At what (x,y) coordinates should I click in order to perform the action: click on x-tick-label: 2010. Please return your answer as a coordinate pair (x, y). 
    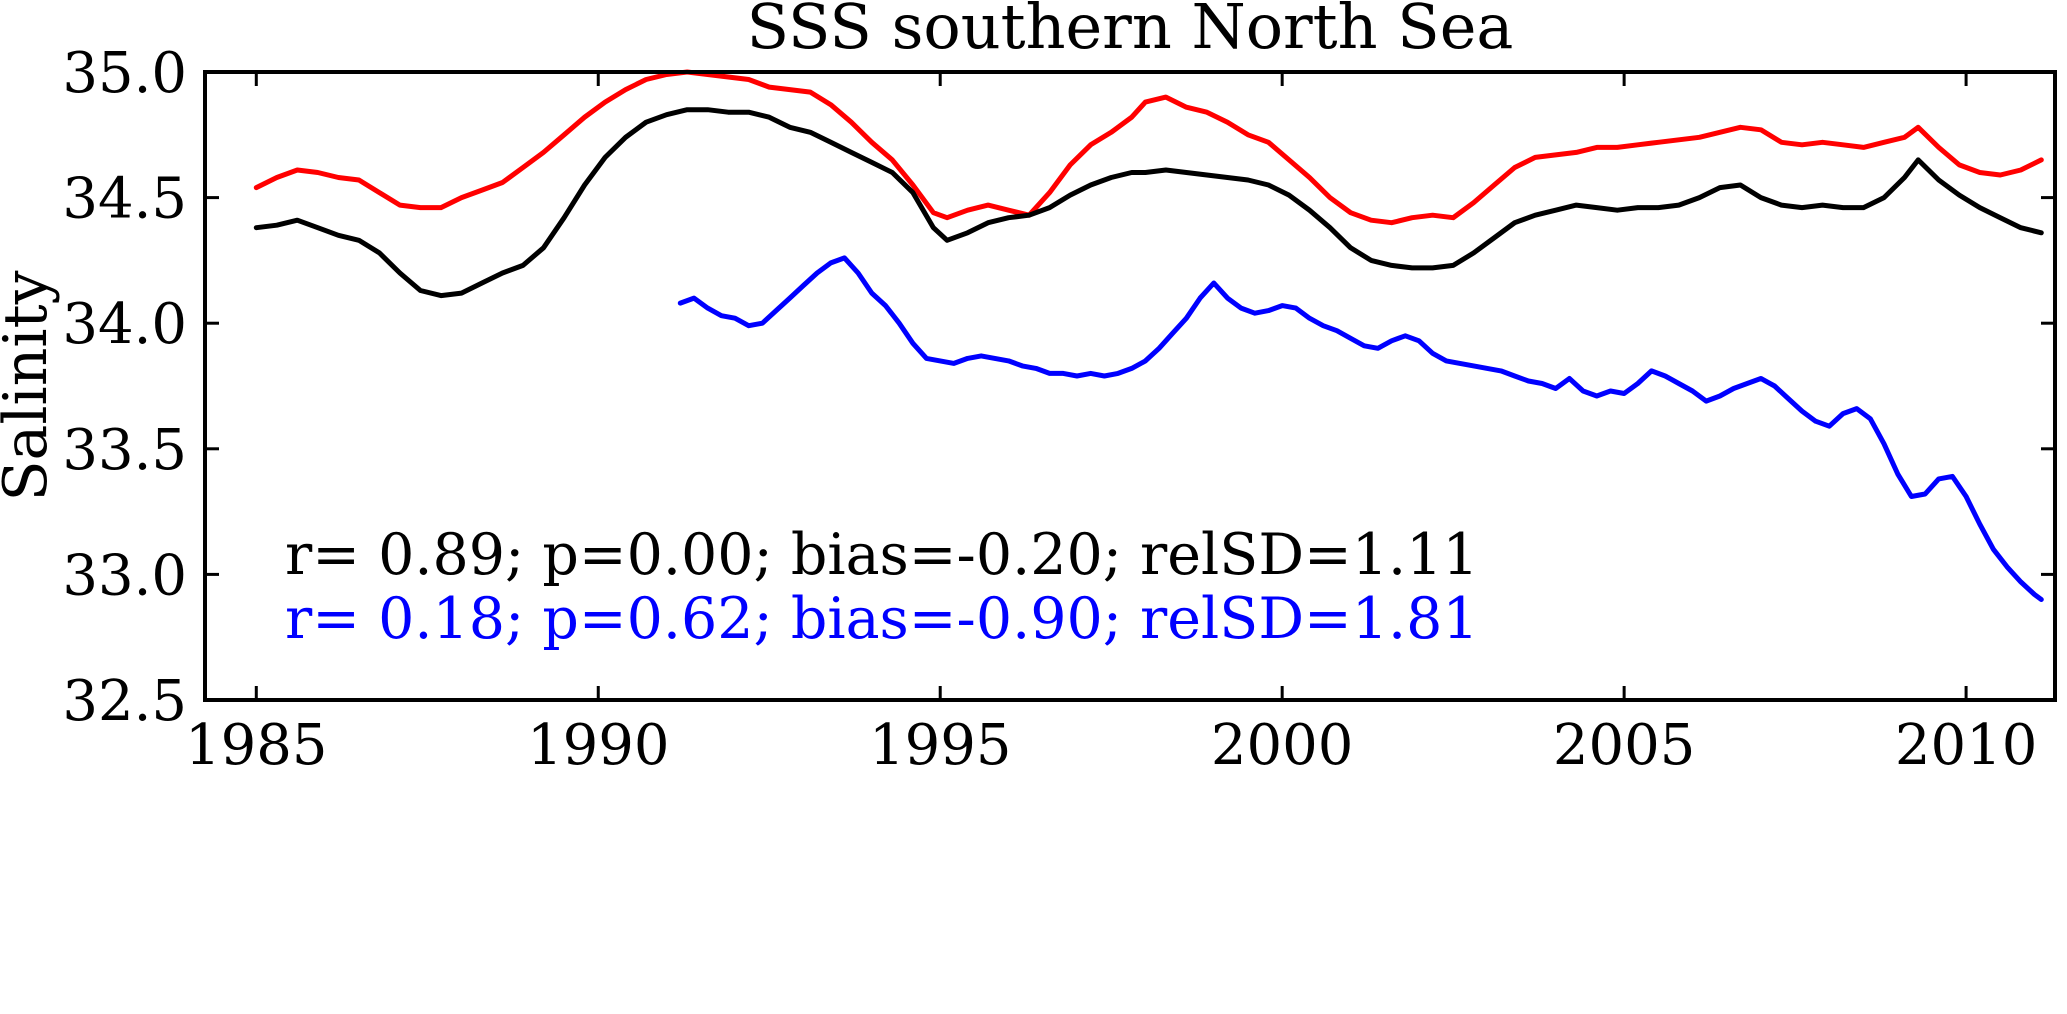
    Looking at the image, I should click on (1966, 745).